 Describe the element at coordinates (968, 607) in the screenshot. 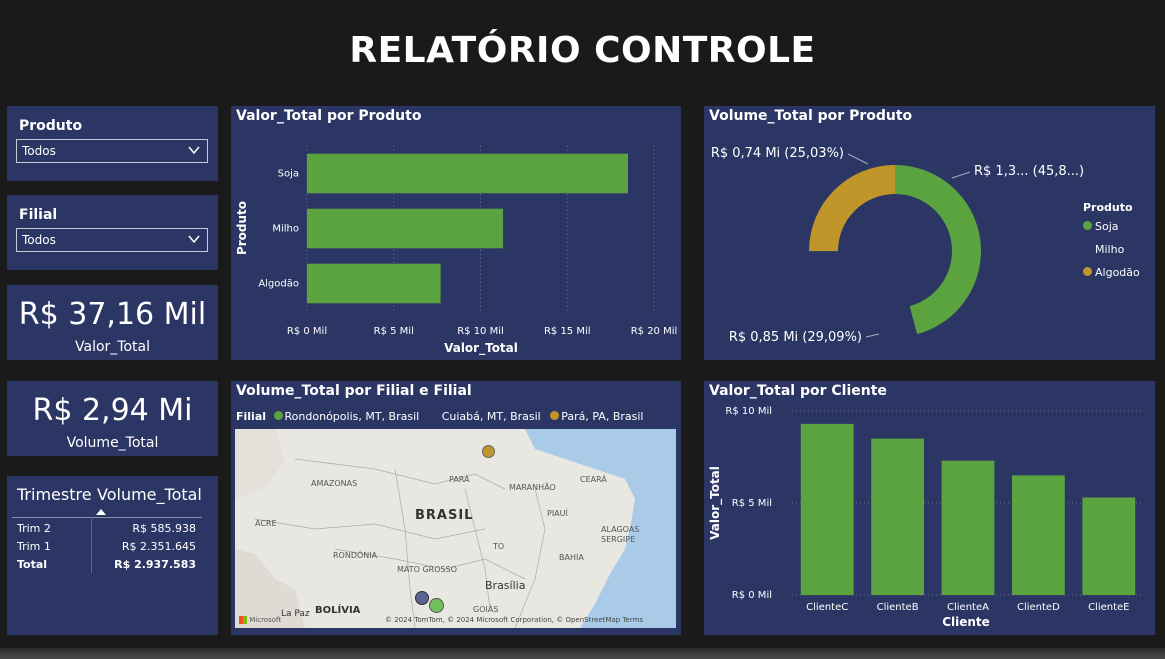

I see `x-tick-label: ClienteA` at that location.